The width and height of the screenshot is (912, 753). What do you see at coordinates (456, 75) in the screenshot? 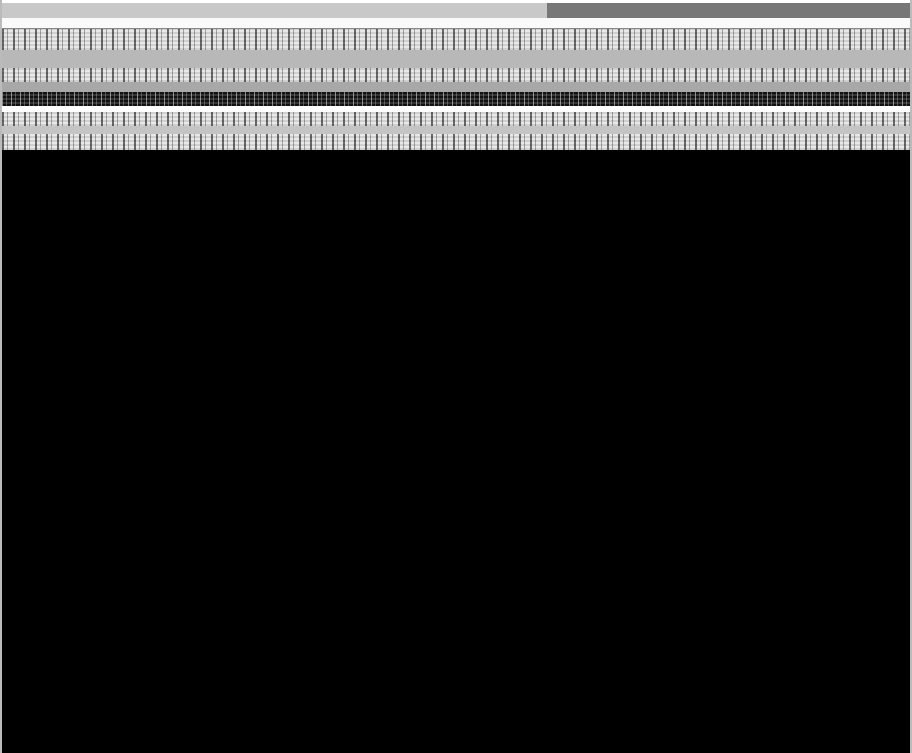
I see `tab-strip` at bounding box center [456, 75].